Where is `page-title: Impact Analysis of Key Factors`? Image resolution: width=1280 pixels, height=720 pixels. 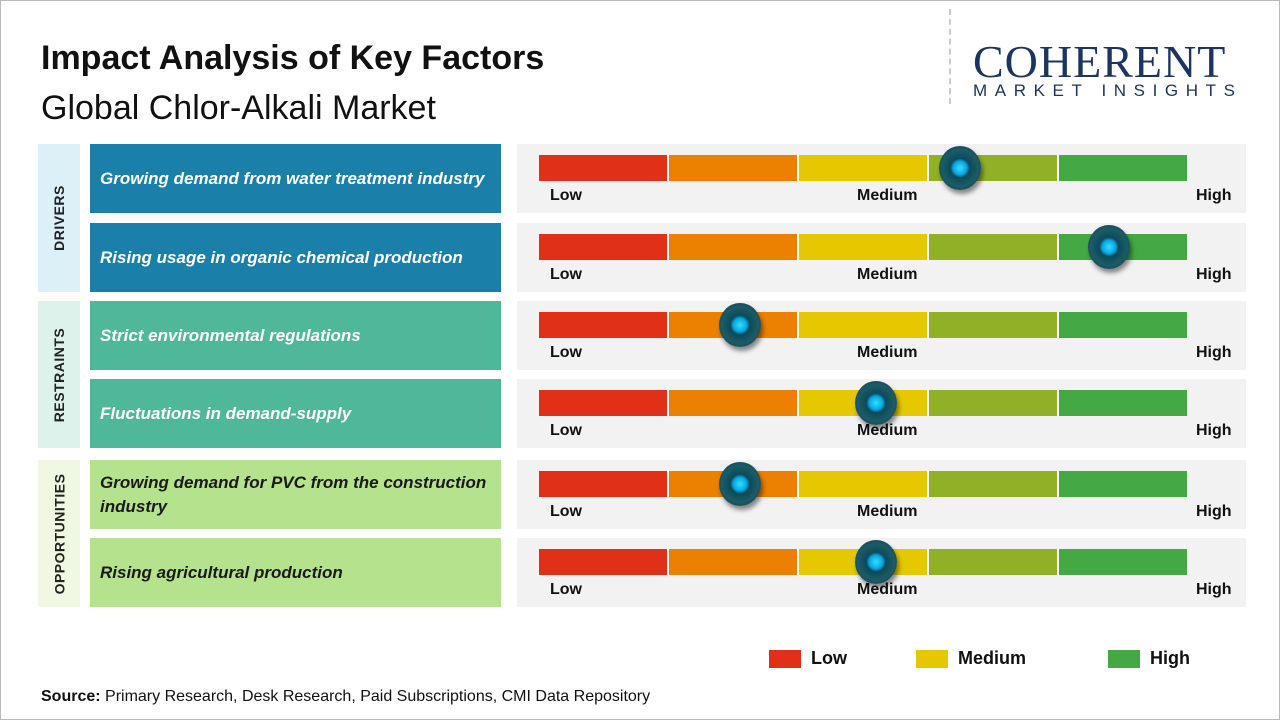
page-title: Impact Analysis of Key Factors is located at coordinates (293, 58).